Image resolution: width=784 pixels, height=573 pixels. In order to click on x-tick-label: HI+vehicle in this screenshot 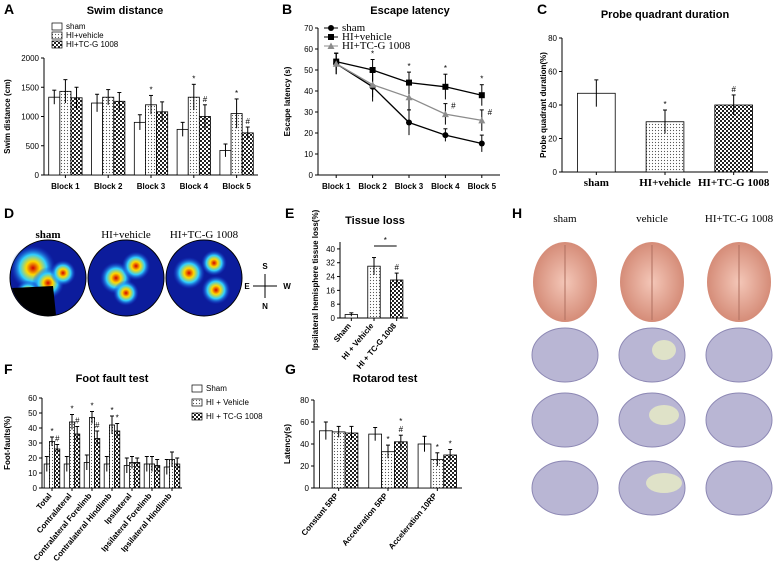, I will do `click(665, 183)`.